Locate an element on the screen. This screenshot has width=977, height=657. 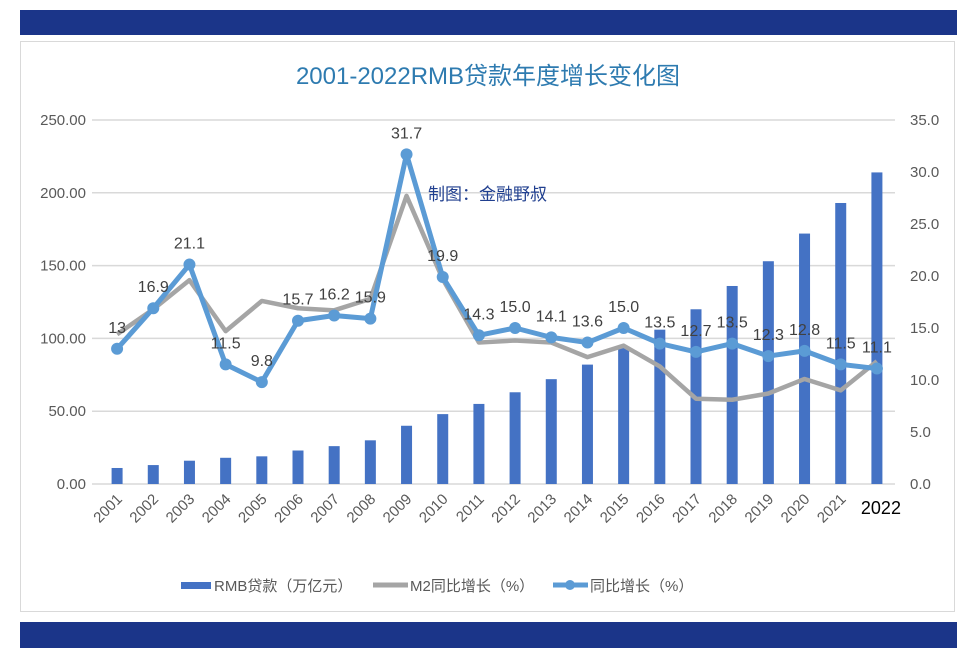
data-label: 13 is located at coordinates (117, 328).